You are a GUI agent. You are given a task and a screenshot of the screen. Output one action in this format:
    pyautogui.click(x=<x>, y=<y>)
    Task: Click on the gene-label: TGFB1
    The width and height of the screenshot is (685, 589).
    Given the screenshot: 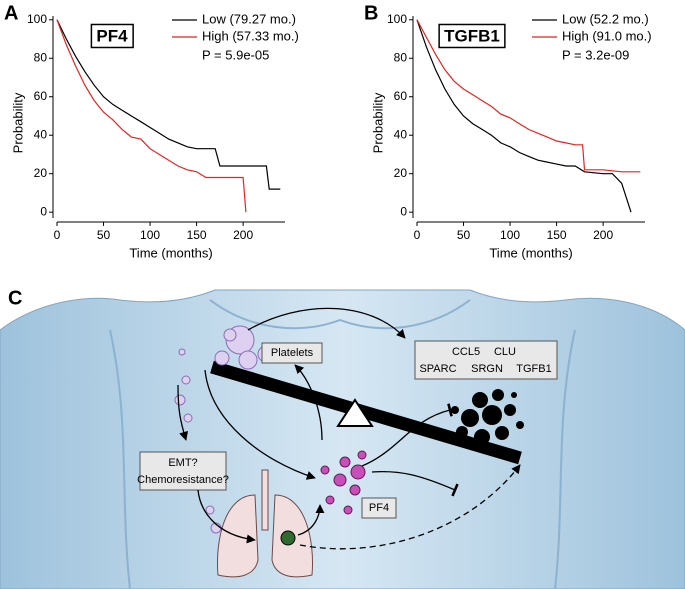 What is the action you would take?
    pyautogui.click(x=533, y=369)
    